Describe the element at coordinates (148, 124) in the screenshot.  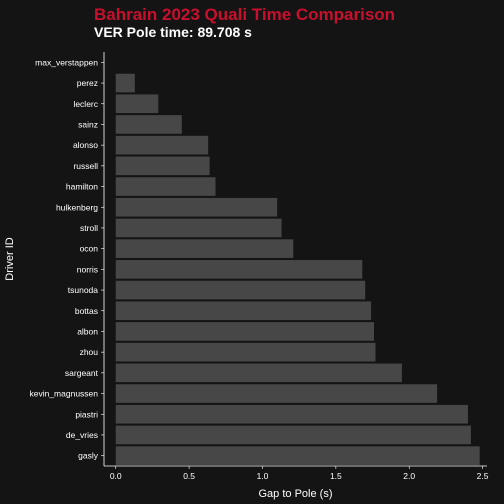
I see `bar-sainz` at that location.